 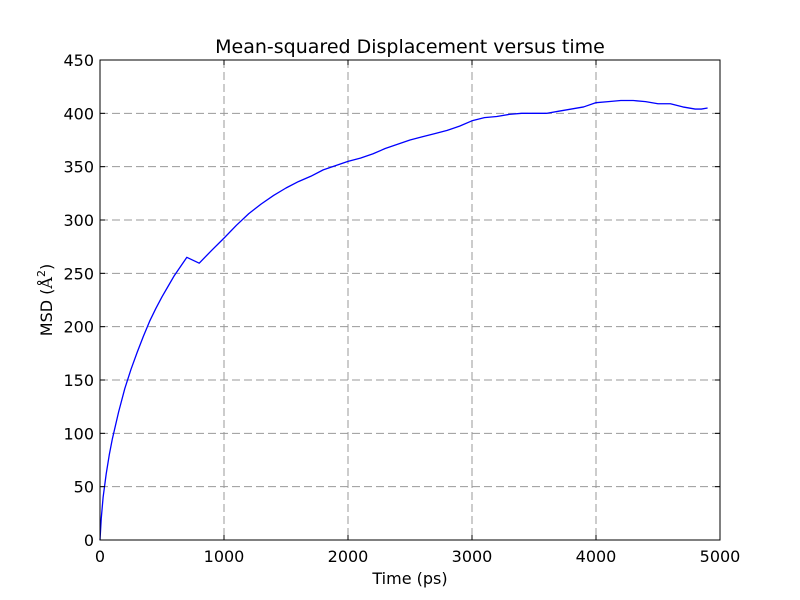 I want to click on x-tick-label: 3000, so click(x=472, y=556).